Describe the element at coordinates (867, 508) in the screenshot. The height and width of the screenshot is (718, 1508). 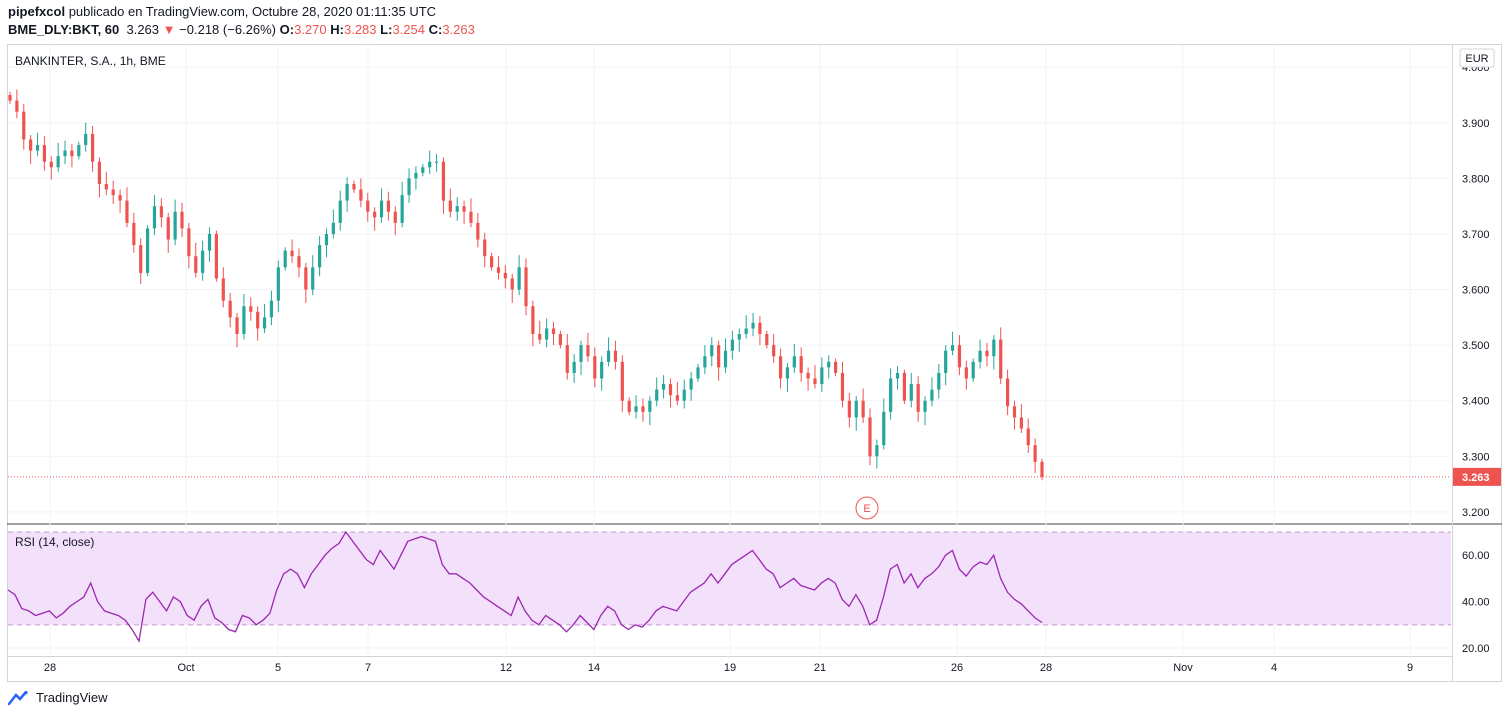
I see `earnings-circle` at that location.